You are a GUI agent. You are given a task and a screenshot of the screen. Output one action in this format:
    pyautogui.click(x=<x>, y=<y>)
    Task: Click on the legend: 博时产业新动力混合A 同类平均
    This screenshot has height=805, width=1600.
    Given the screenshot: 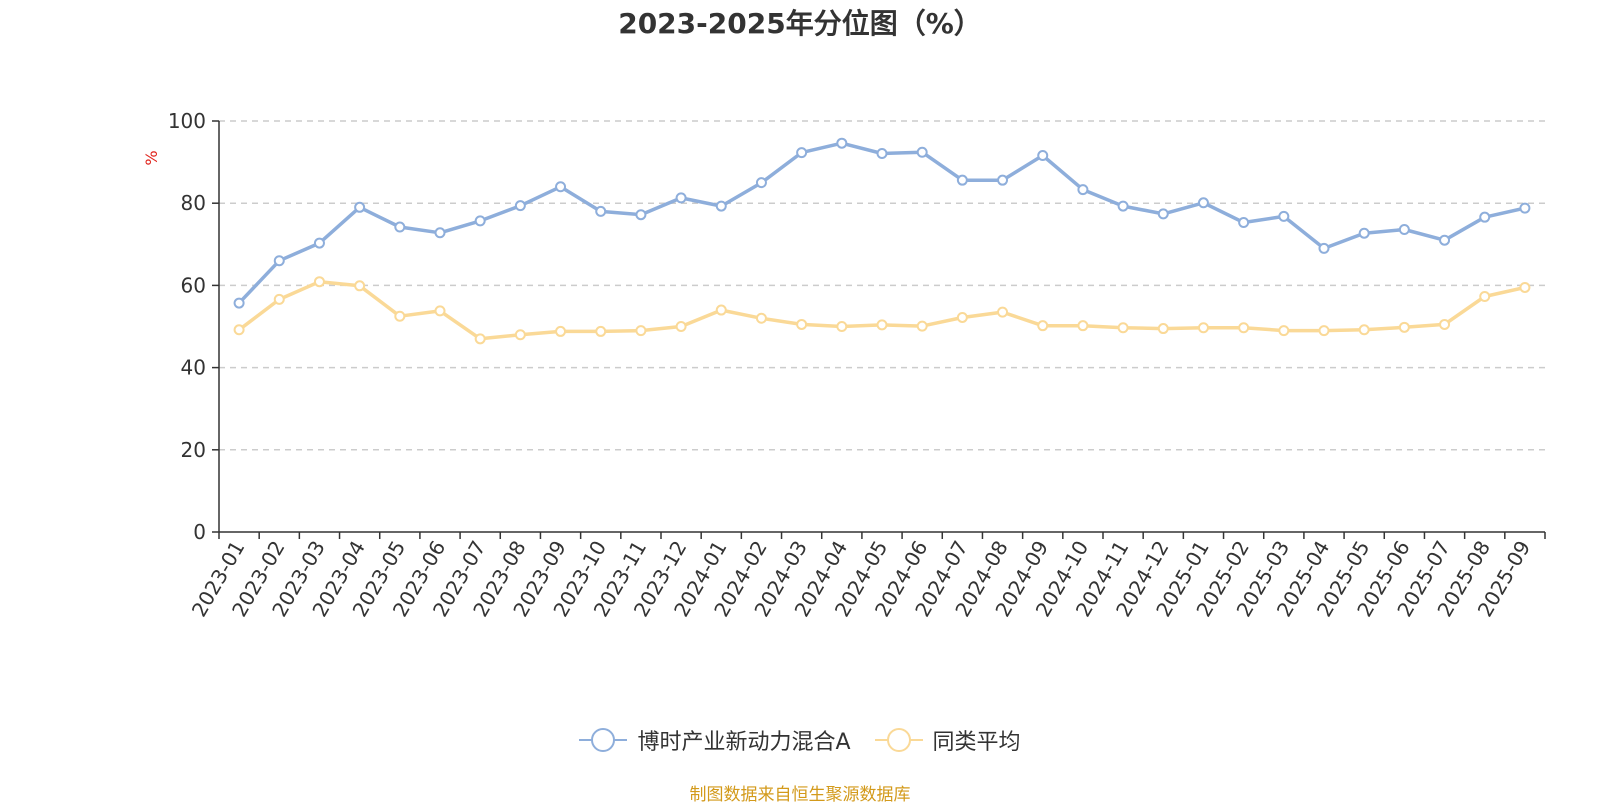 What is the action you would take?
    pyautogui.click(x=800, y=740)
    